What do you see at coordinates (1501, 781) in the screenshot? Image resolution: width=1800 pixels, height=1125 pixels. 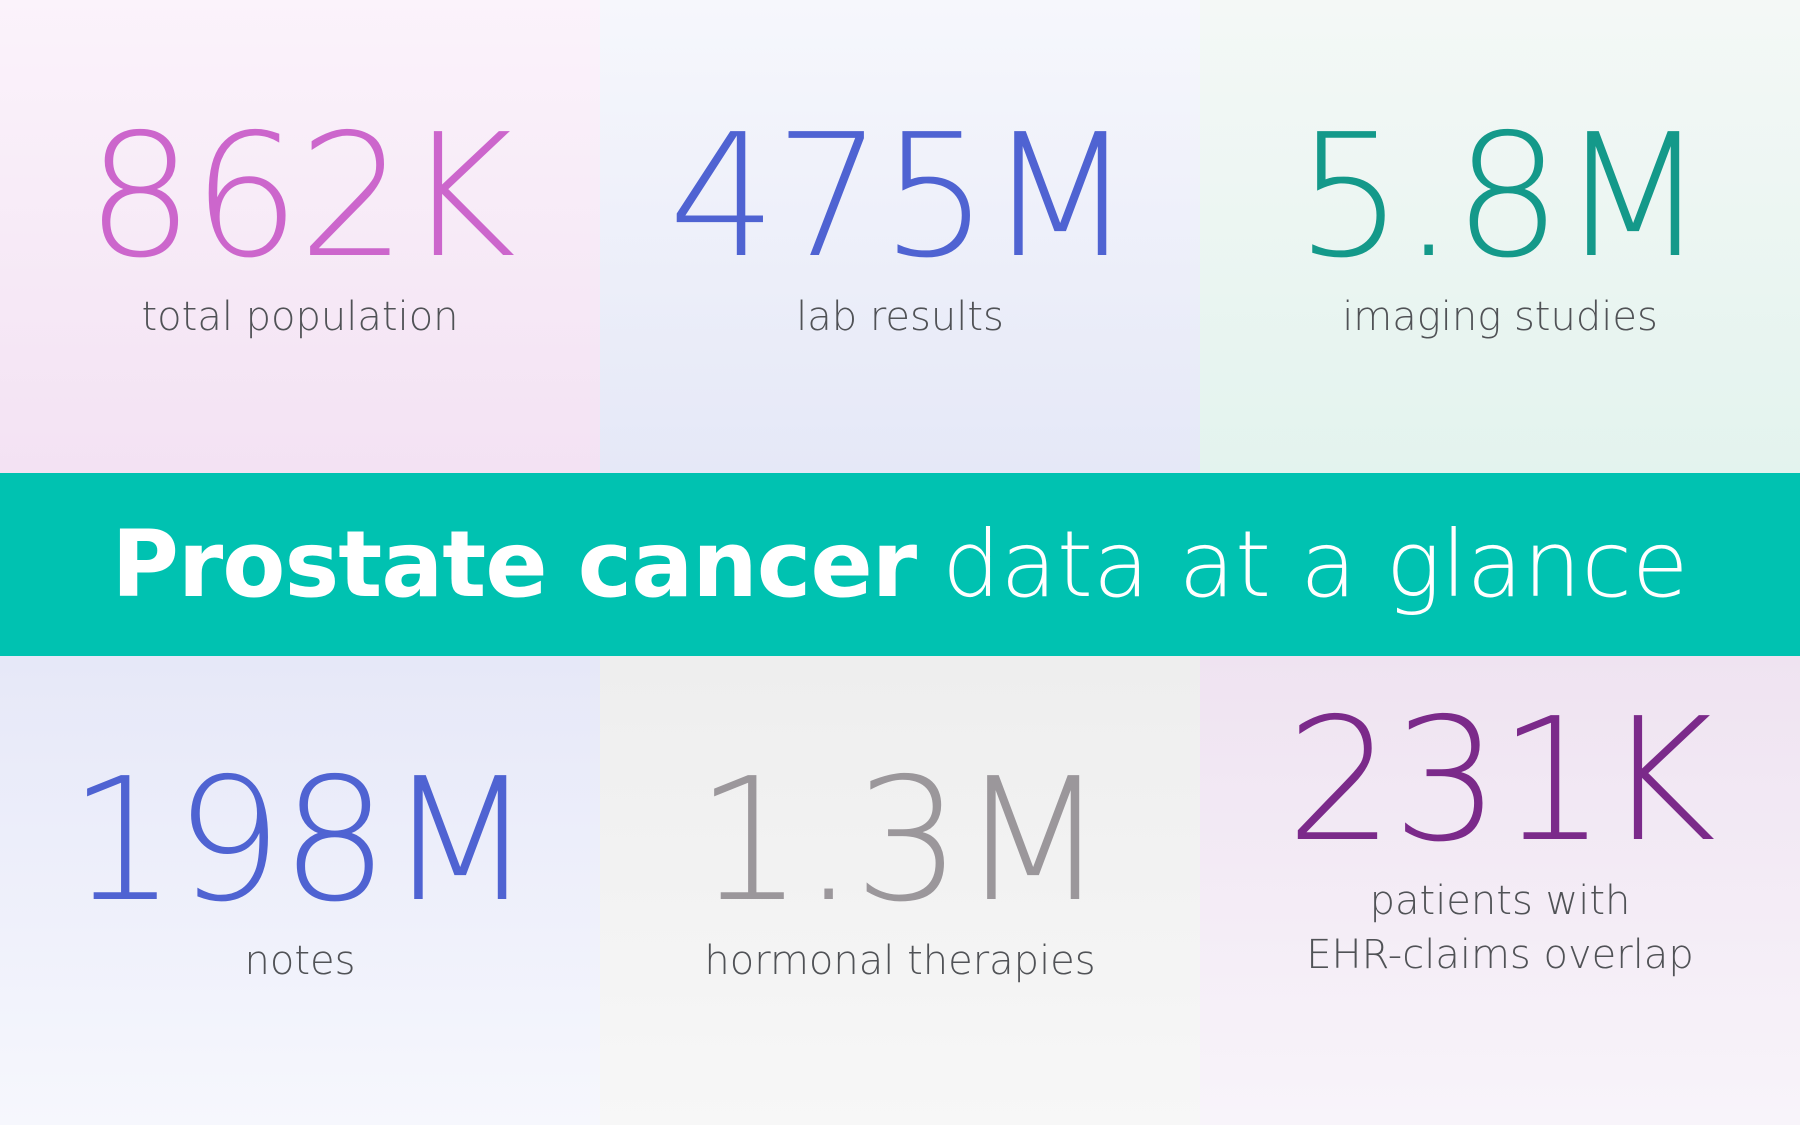 I see `stat-value: 231K` at bounding box center [1501, 781].